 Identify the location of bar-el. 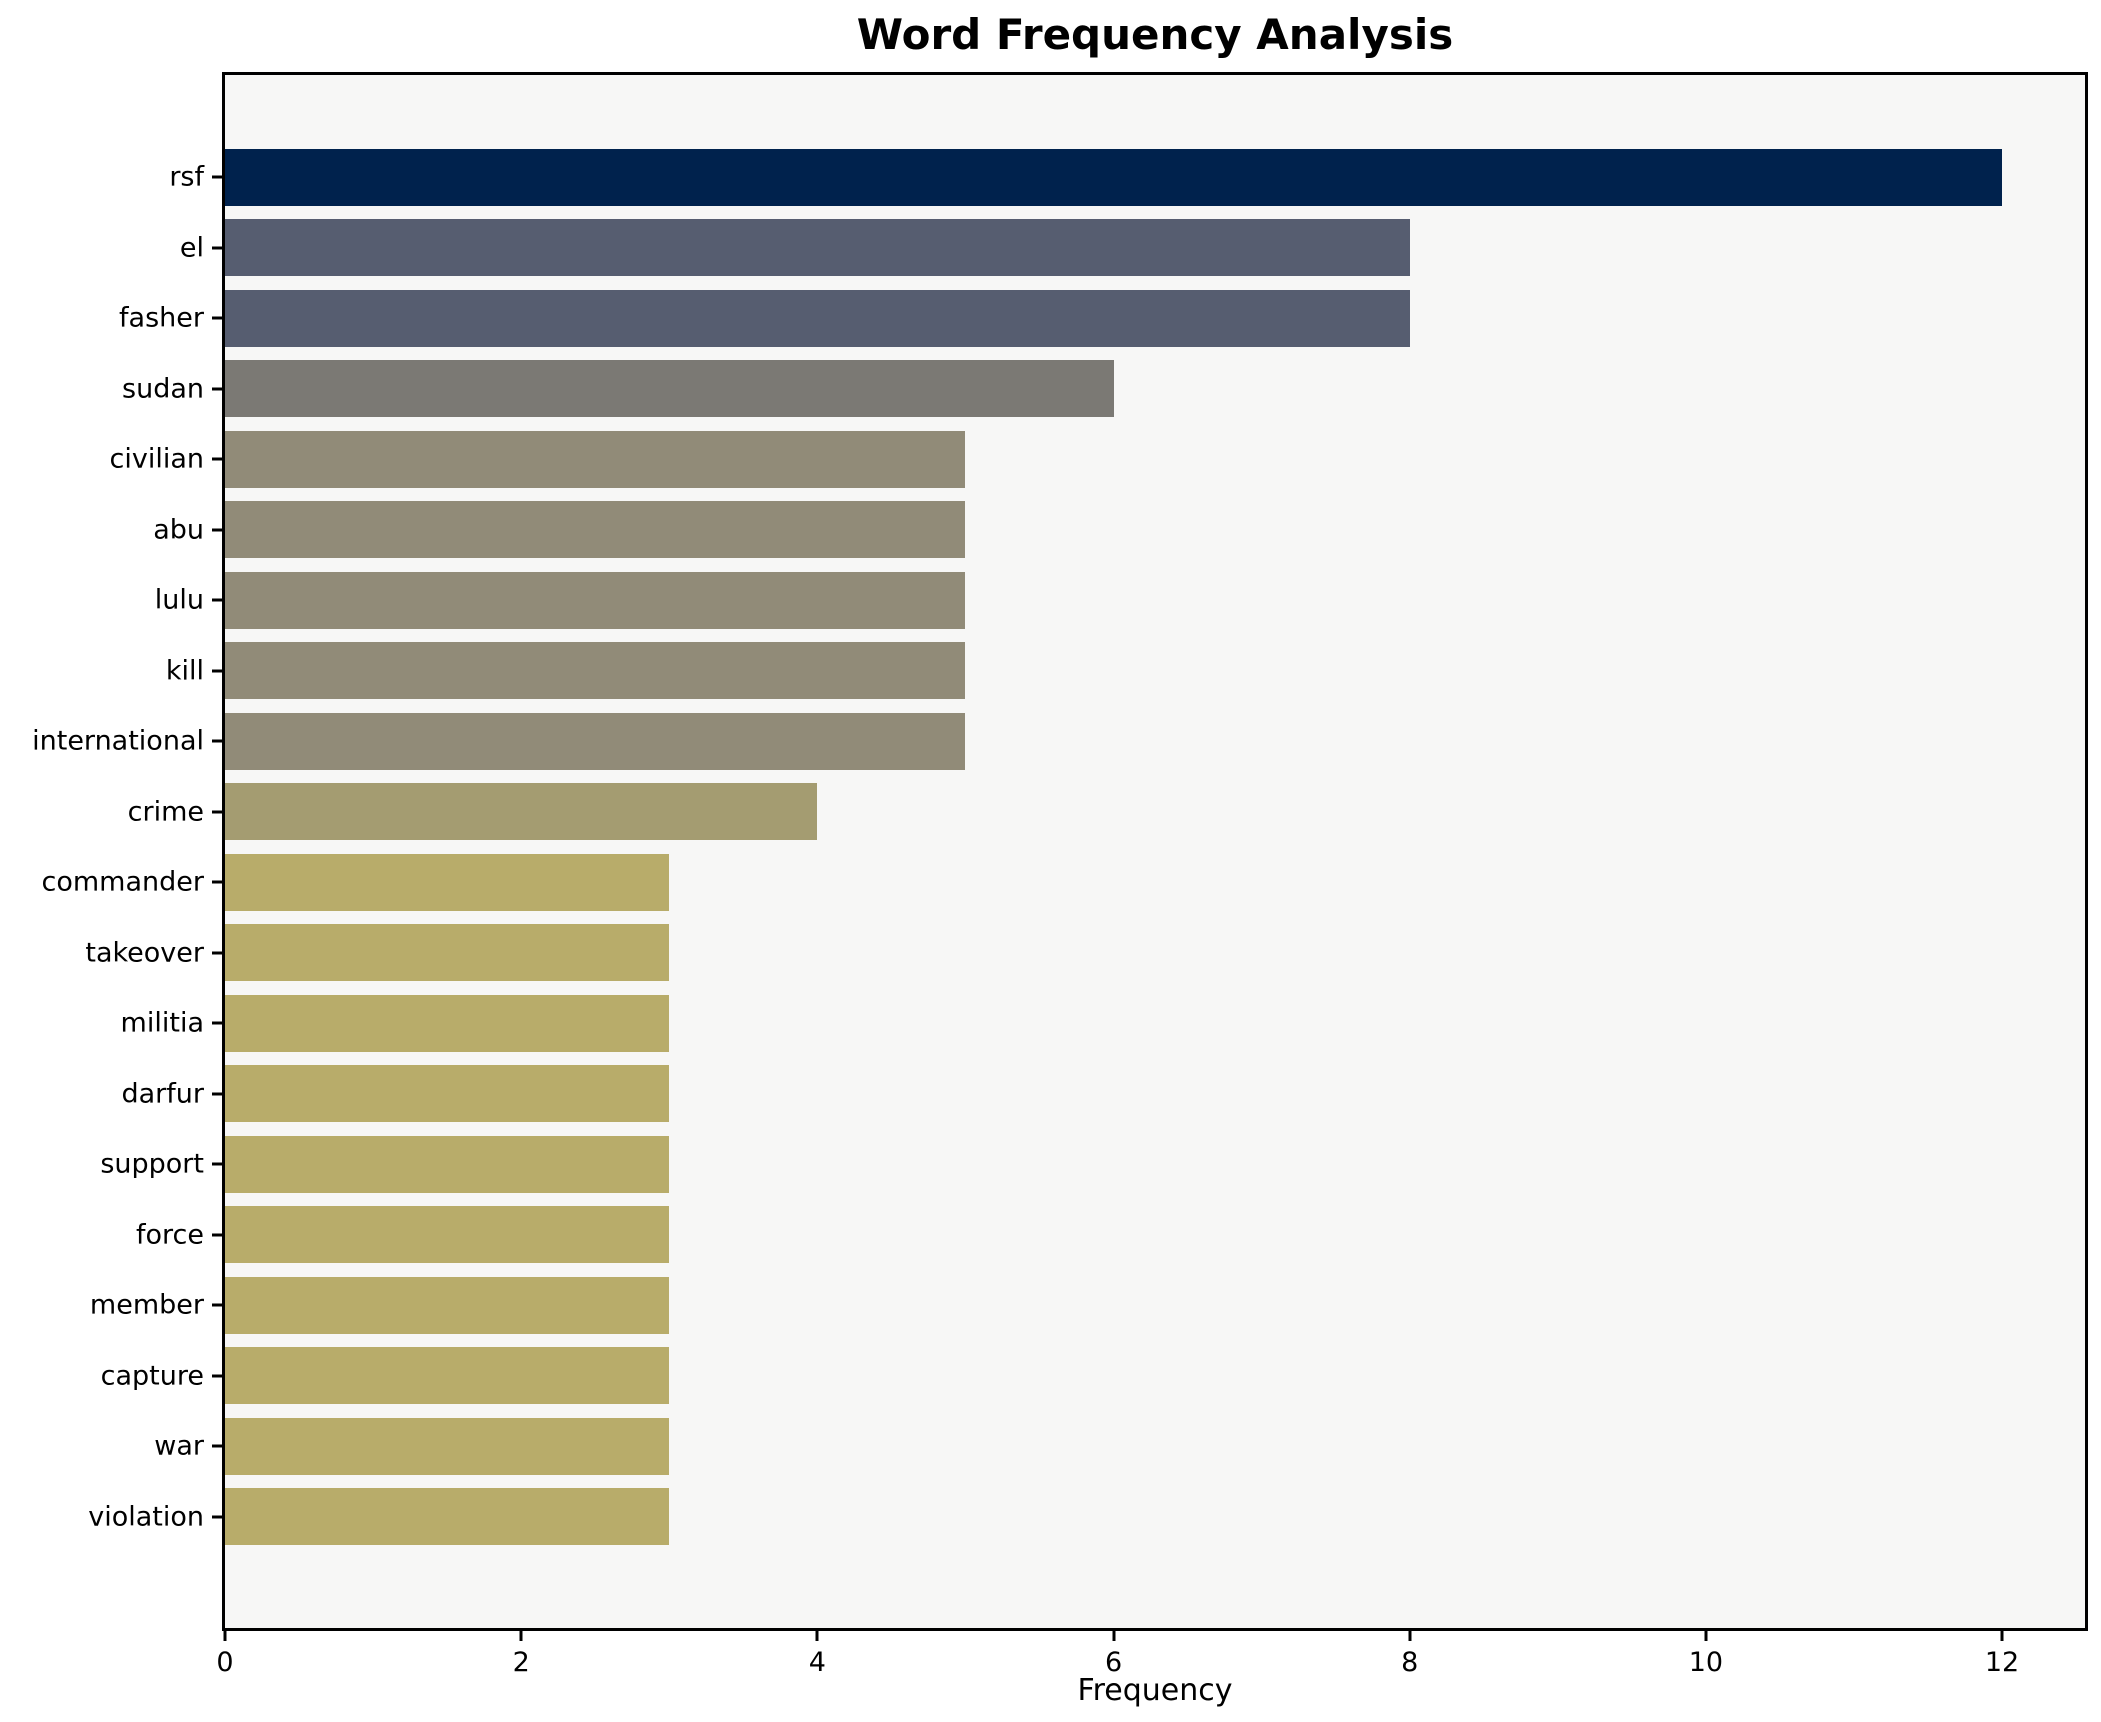
(817, 247).